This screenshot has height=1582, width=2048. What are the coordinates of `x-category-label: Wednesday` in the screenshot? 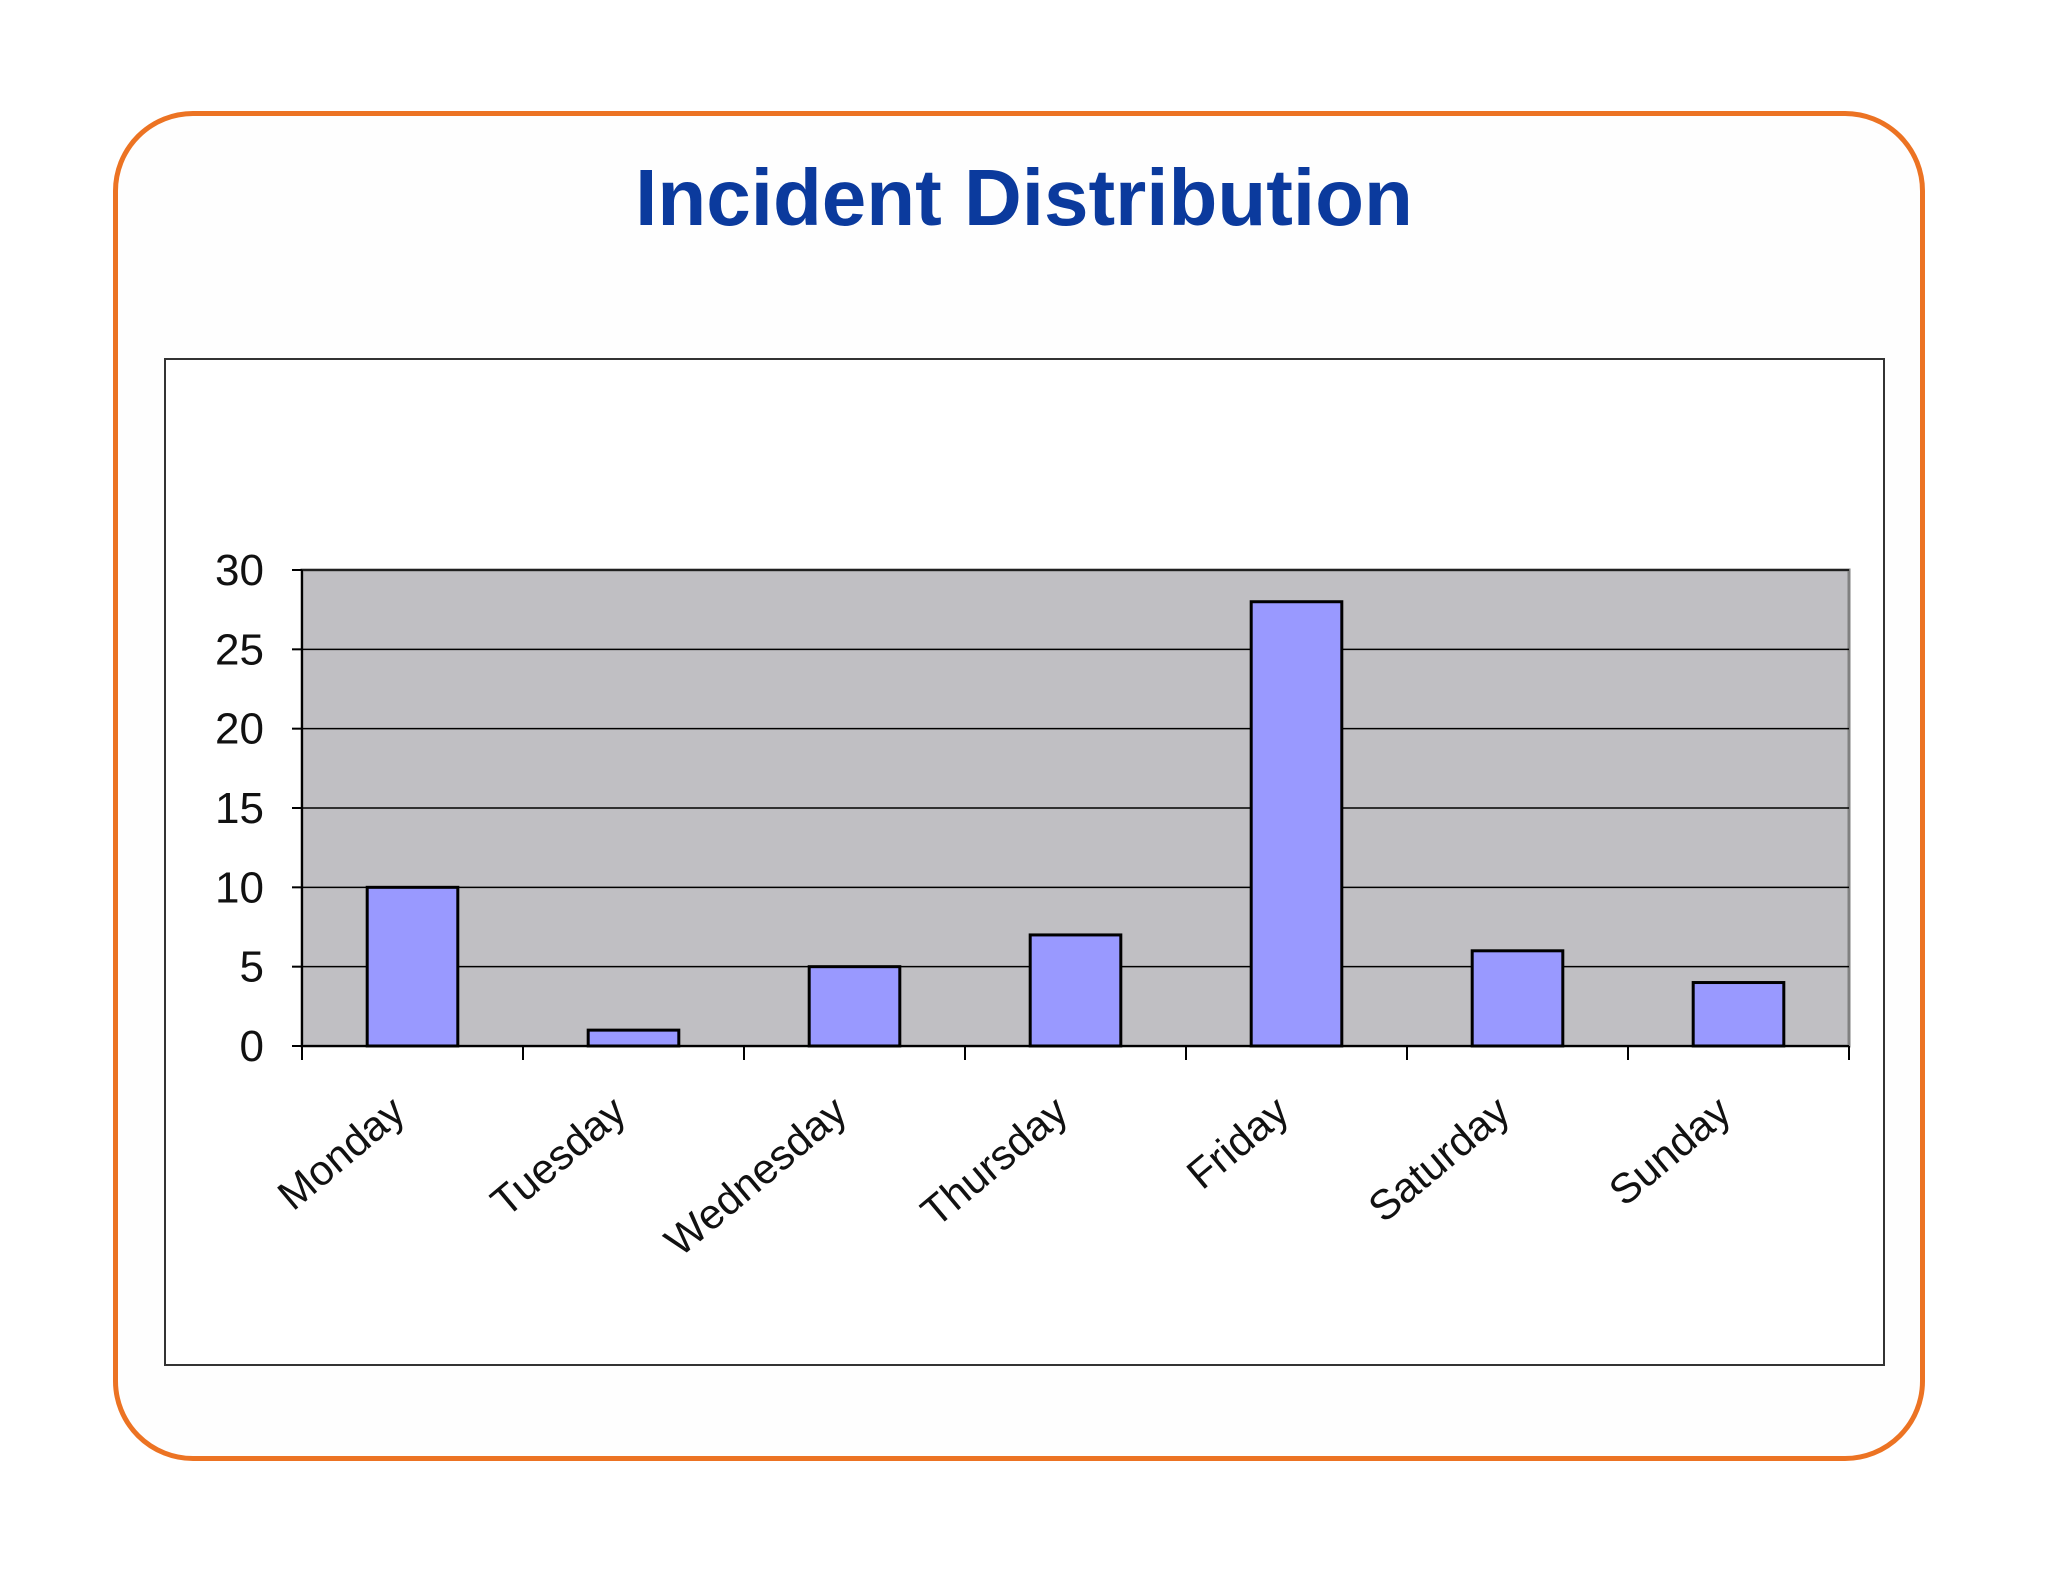 It's located at (756, 1176).